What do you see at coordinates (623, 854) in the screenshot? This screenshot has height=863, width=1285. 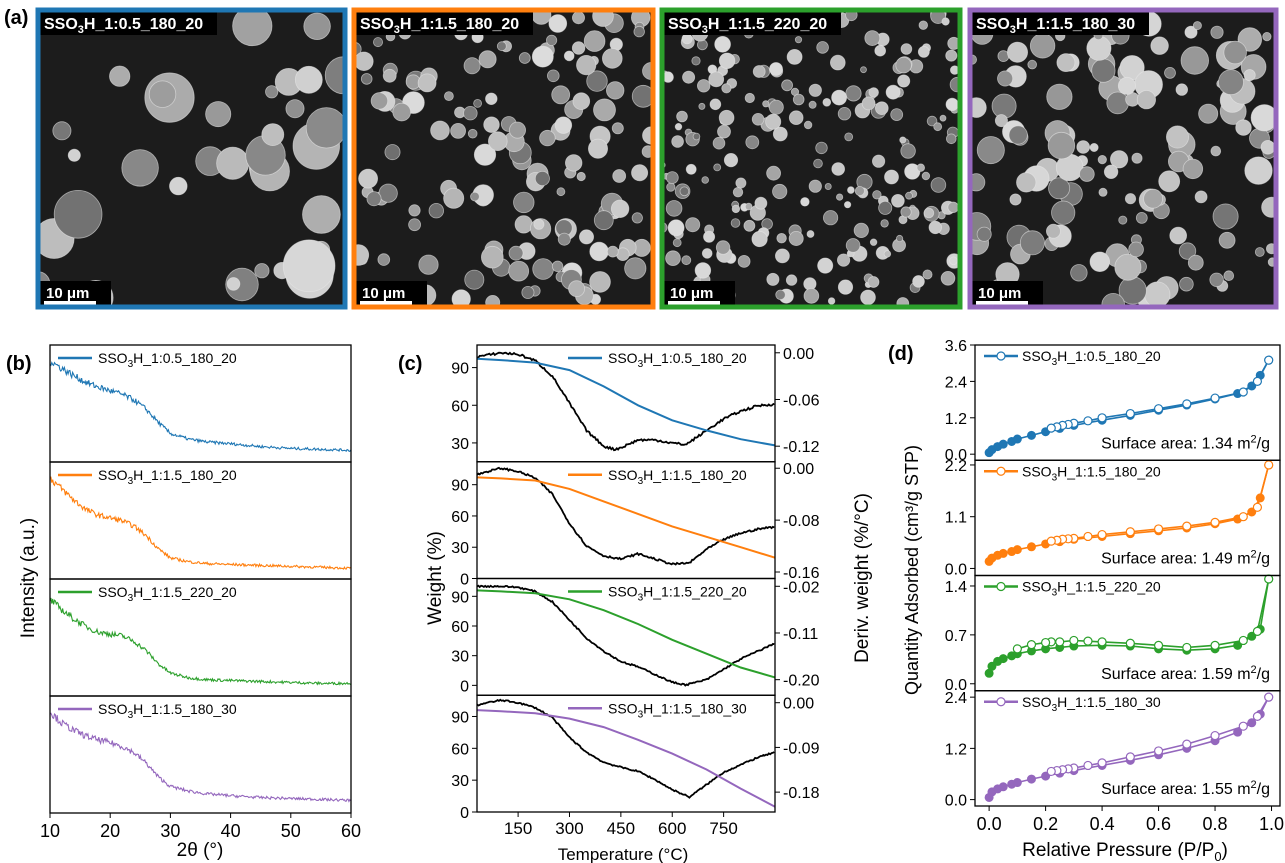 I see `tga-x-axis-label: Temperature (°C)` at bounding box center [623, 854].